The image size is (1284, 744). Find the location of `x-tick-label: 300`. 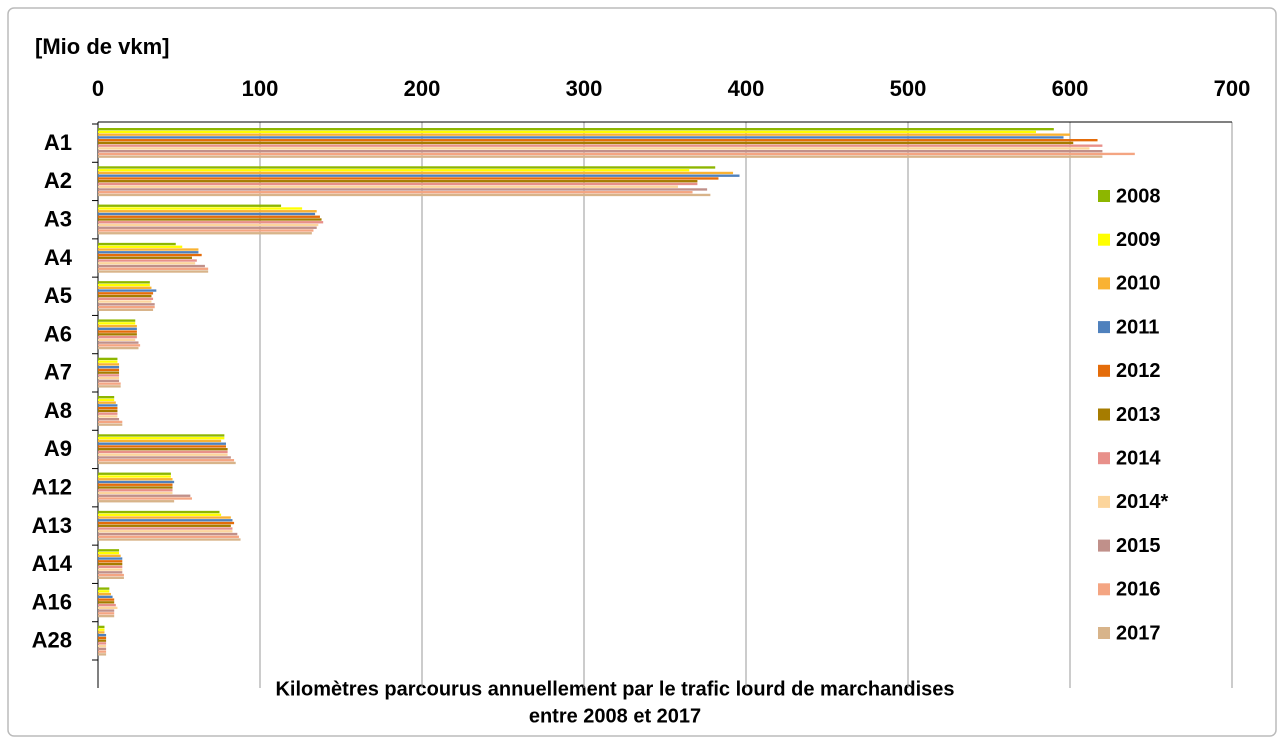

x-tick-label: 300 is located at coordinates (584, 88).